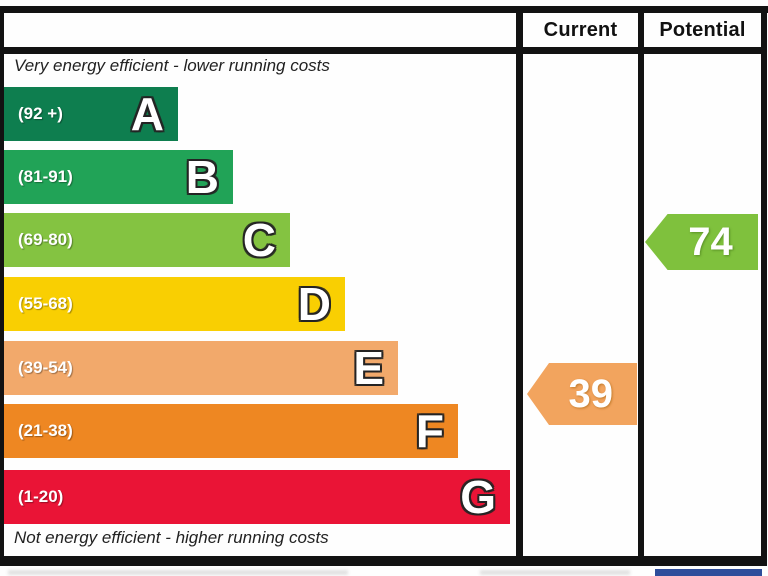 The width and height of the screenshot is (768, 576). Describe the element at coordinates (91, 114) in the screenshot. I see `band-a: (92 +) A` at that location.